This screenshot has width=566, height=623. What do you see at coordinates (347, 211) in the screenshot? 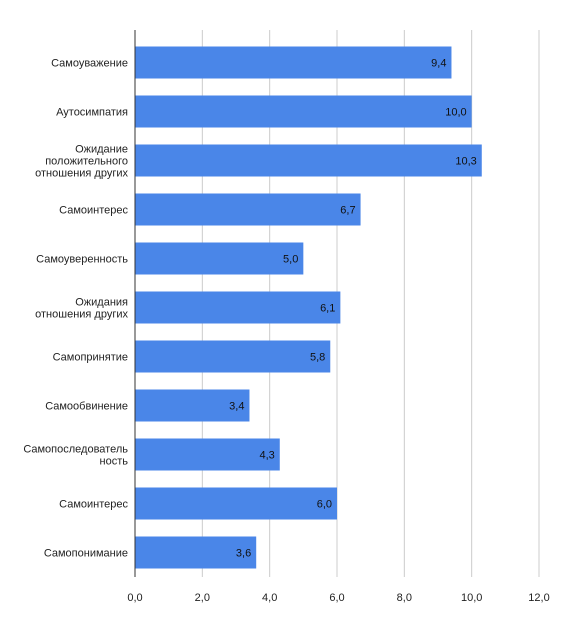
I see `data-label: 6,7` at bounding box center [347, 211].